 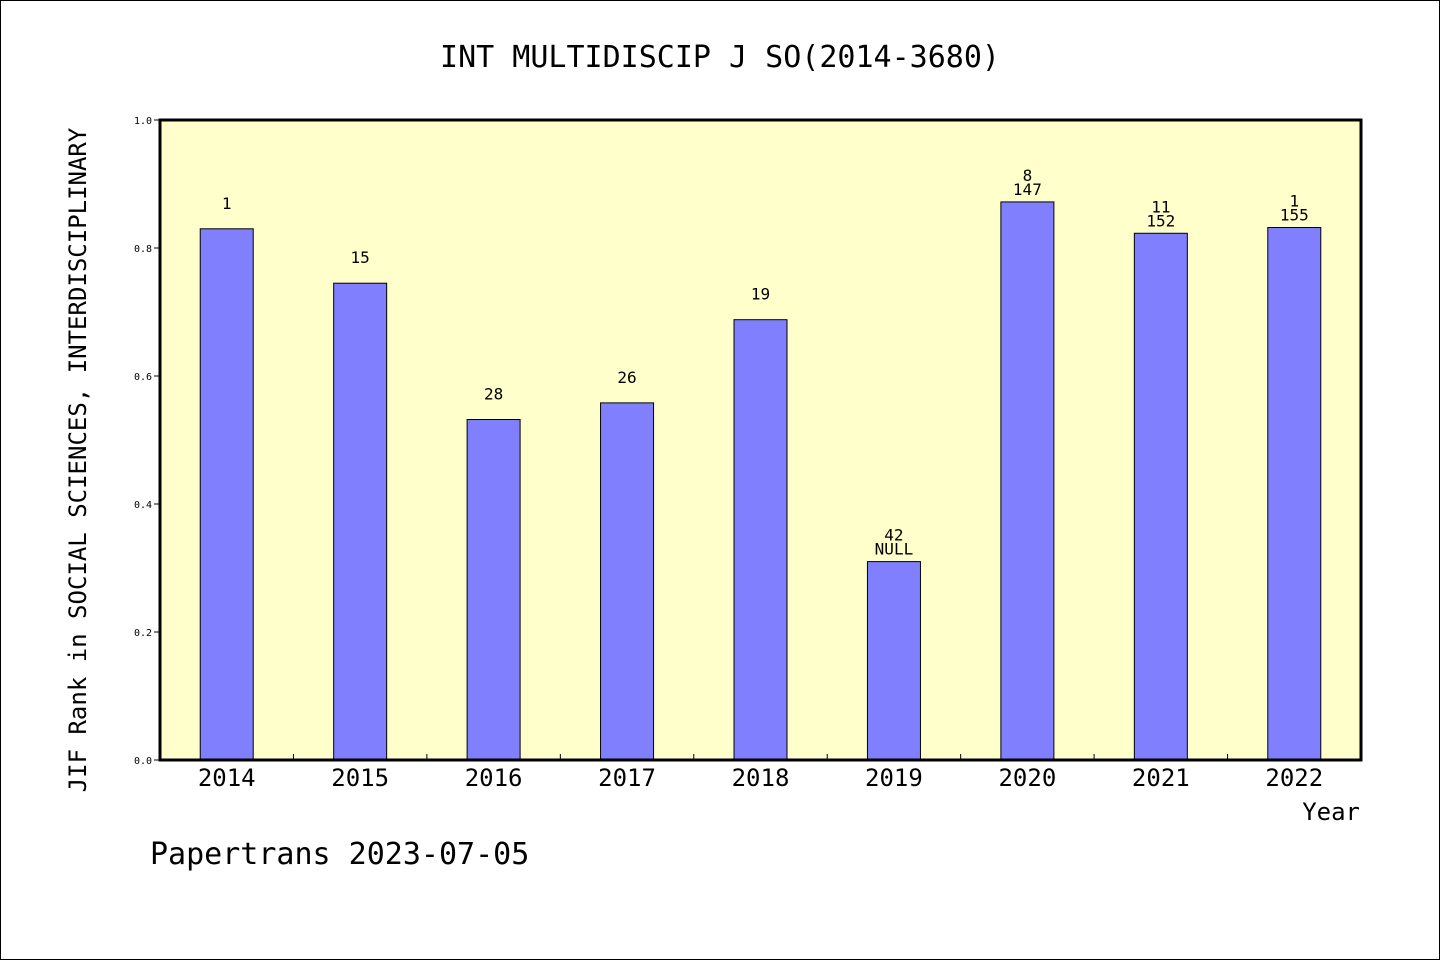 What do you see at coordinates (143, 249) in the screenshot?
I see `y-tick-label: 0.8` at bounding box center [143, 249].